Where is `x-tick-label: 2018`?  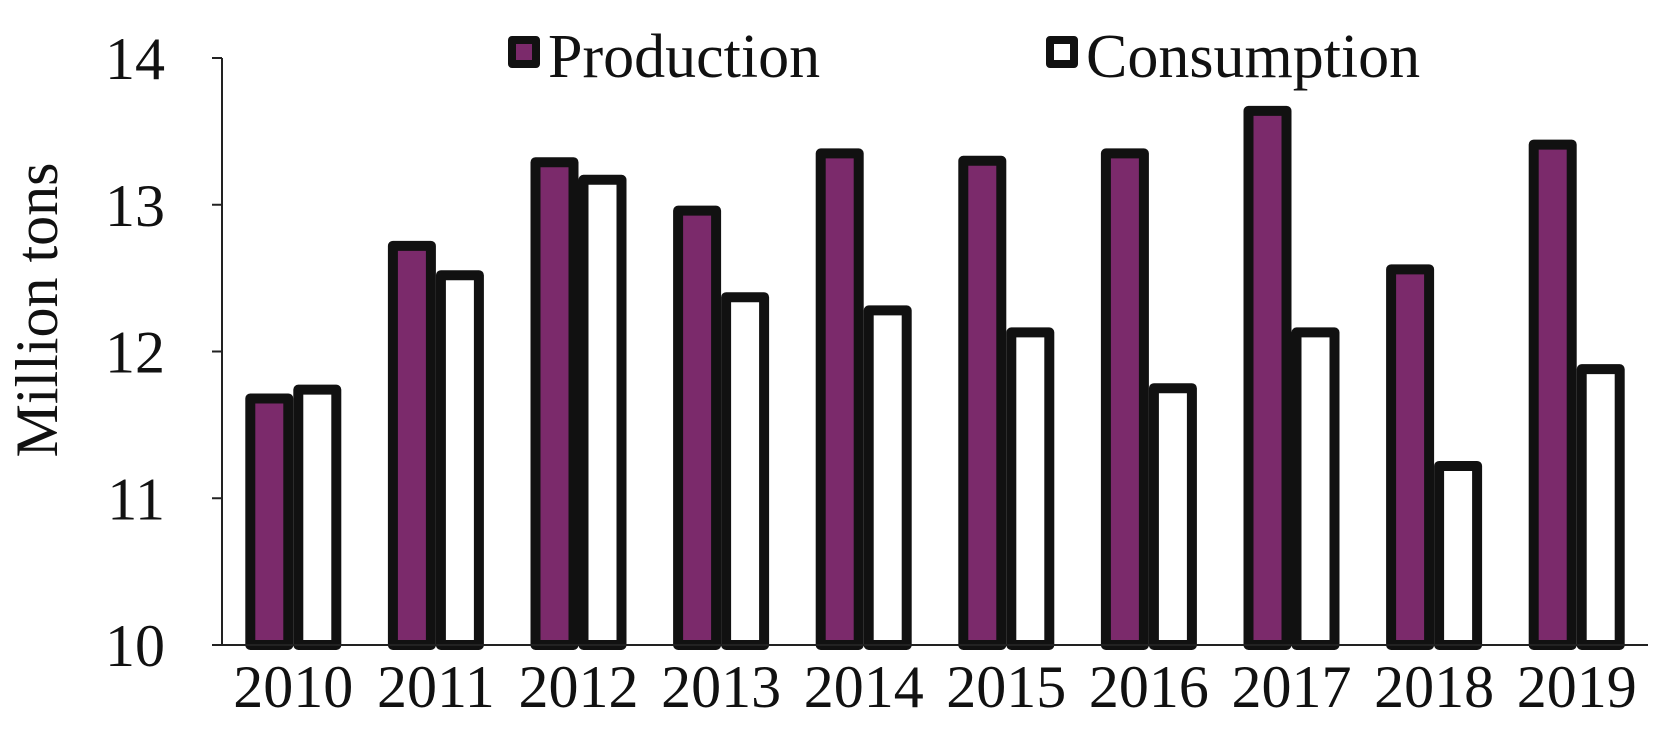
x-tick-label: 2018 is located at coordinates (1434, 687).